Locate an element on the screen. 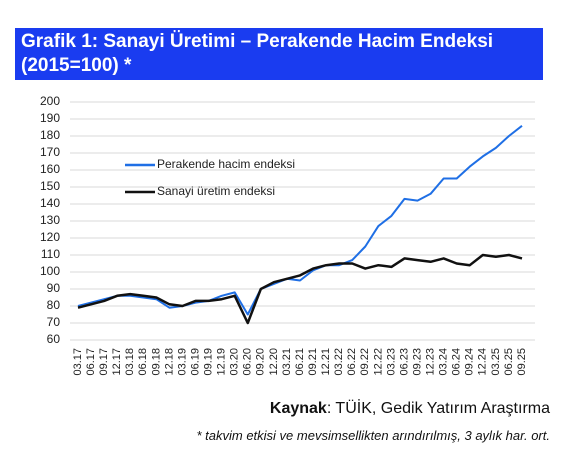 The height and width of the screenshot is (455, 572). x-tick-label: 12.24 is located at coordinates (483, 362).